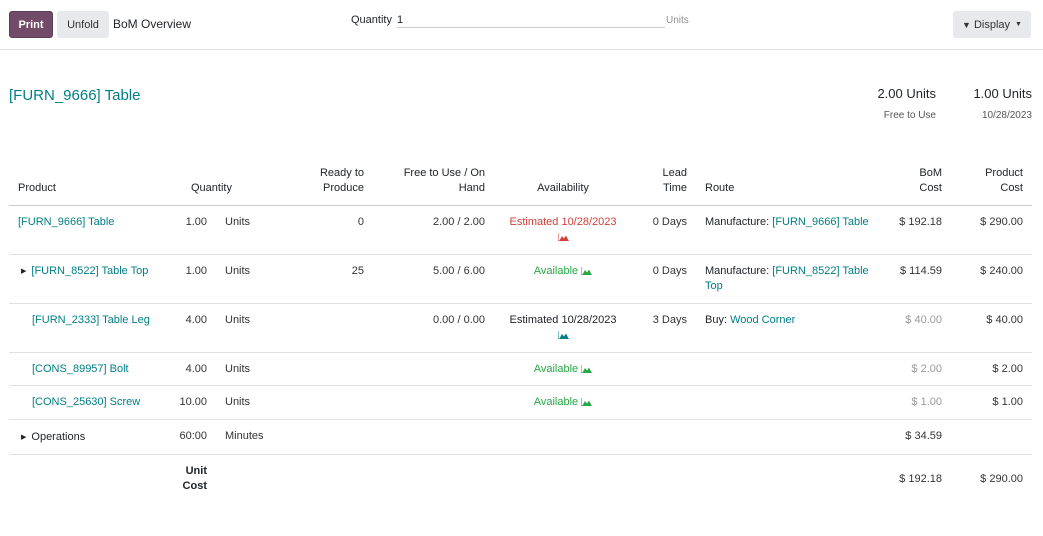  I want to click on quantity-unit: Units, so click(677, 20).